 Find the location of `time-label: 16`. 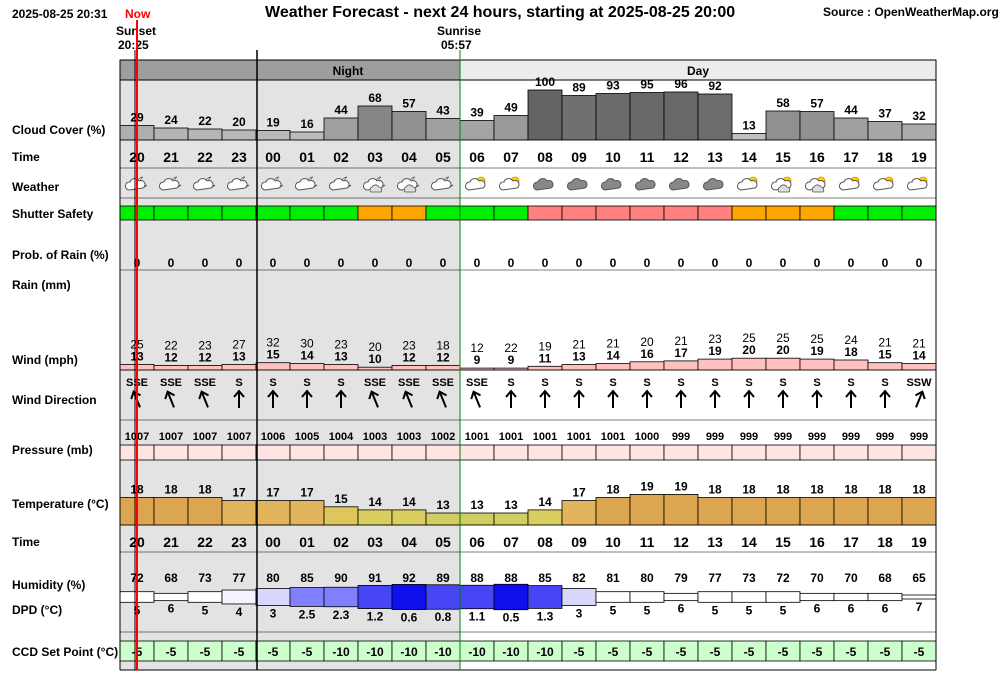

time-label: 16 is located at coordinates (817, 542).